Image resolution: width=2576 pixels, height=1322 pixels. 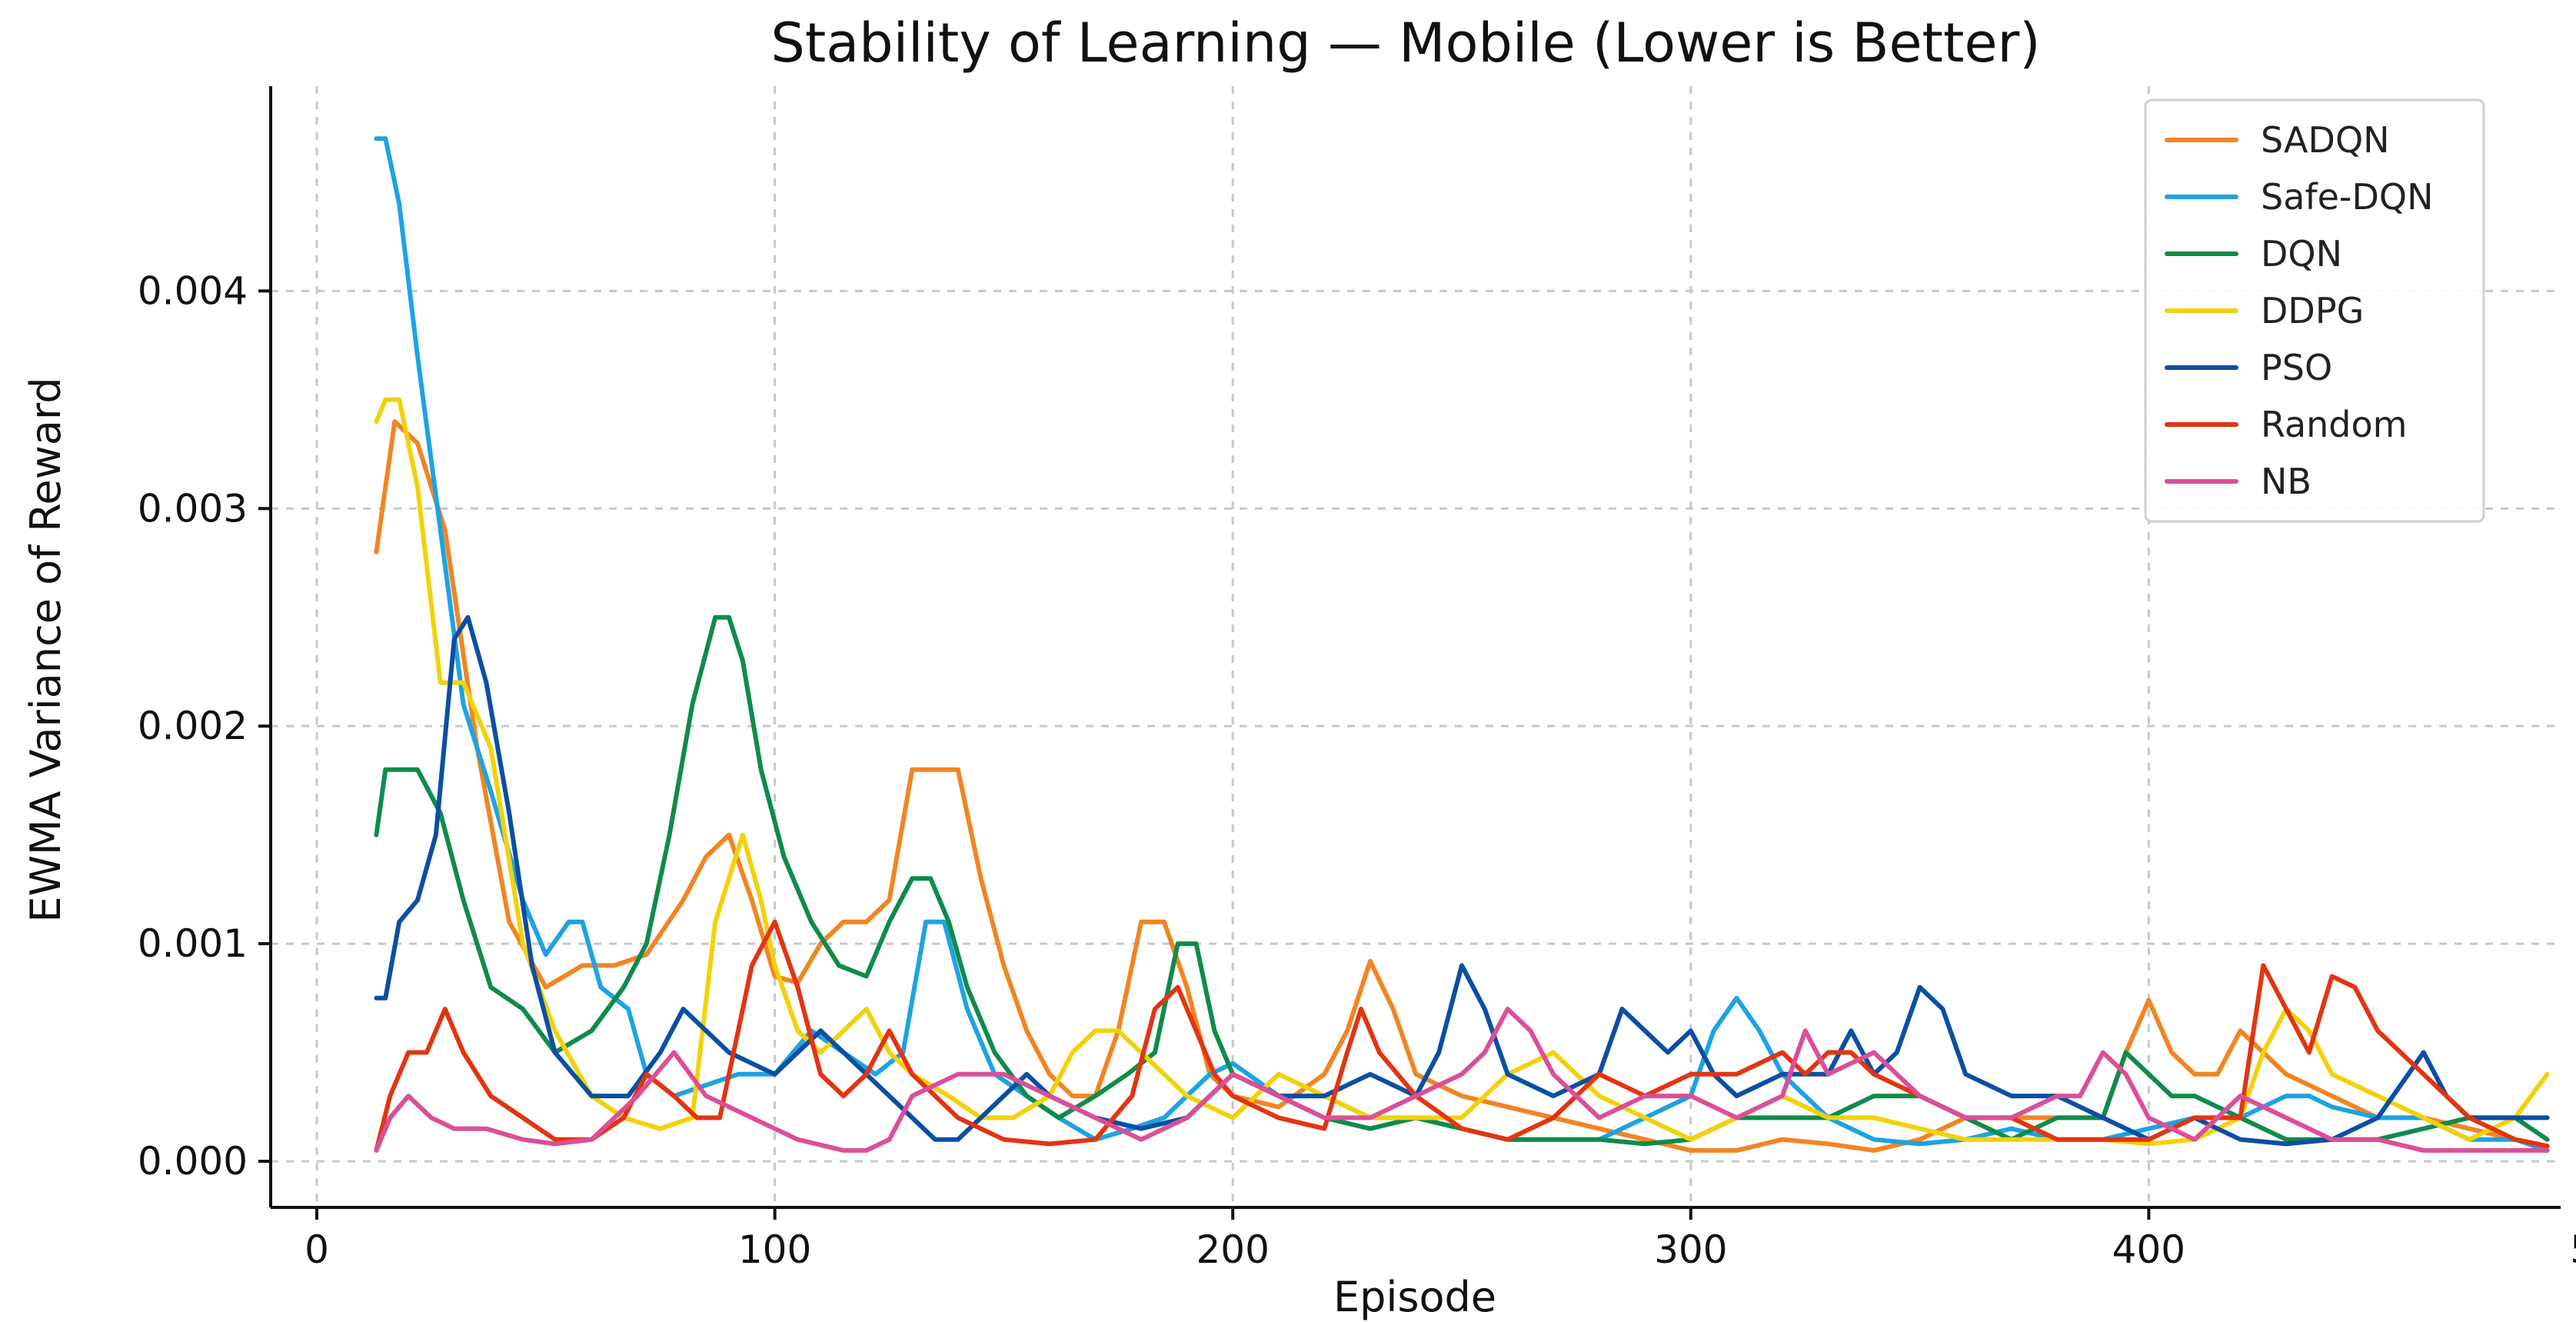 What do you see at coordinates (2286, 482) in the screenshot?
I see `legend-label-nb: NB` at bounding box center [2286, 482].